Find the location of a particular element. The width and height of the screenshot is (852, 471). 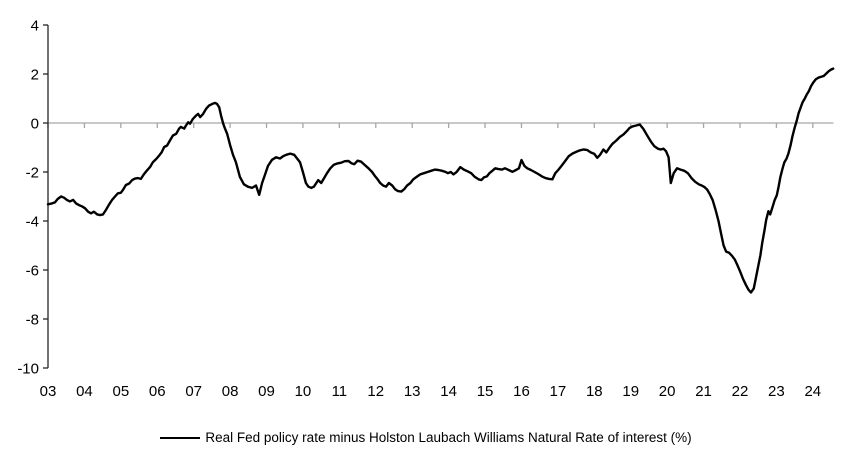

legend-line-sample is located at coordinates (180, 437).